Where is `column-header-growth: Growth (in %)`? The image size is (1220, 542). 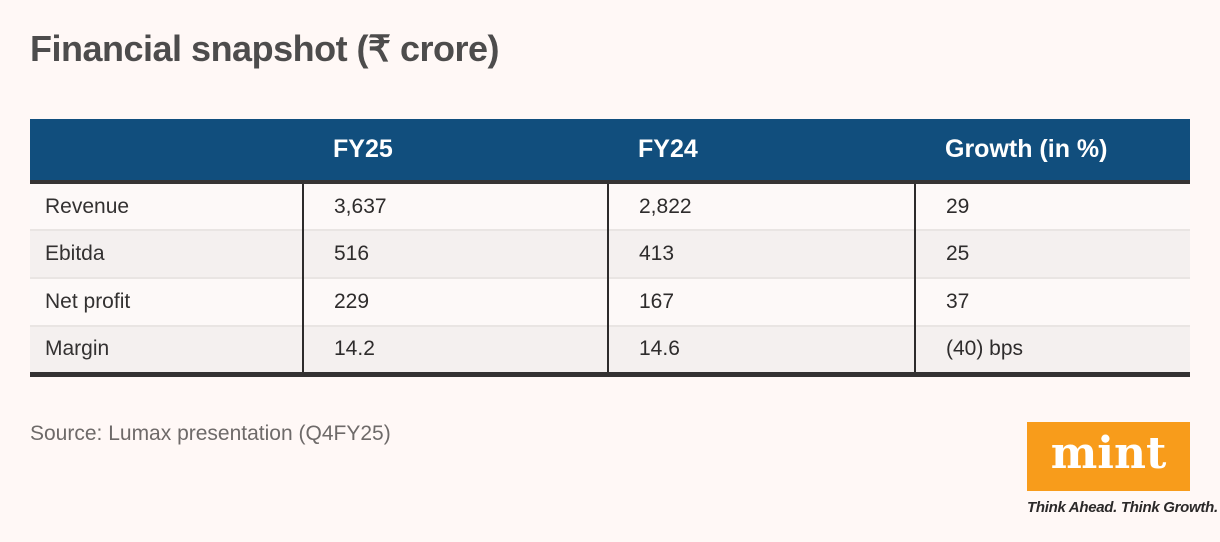
column-header-growth: Growth (in %) is located at coordinates (1052, 151).